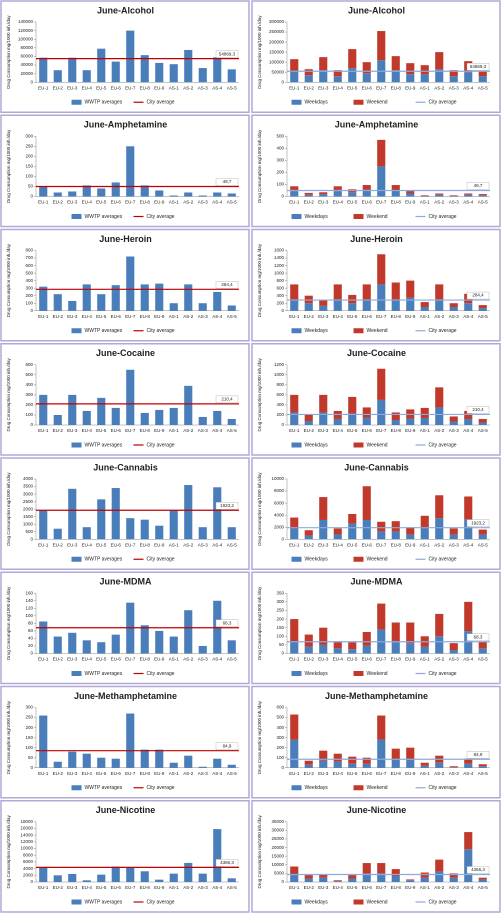  Describe the element at coordinates (29, 257) in the screenshot. I see `y-tick-label: 700` at that location.